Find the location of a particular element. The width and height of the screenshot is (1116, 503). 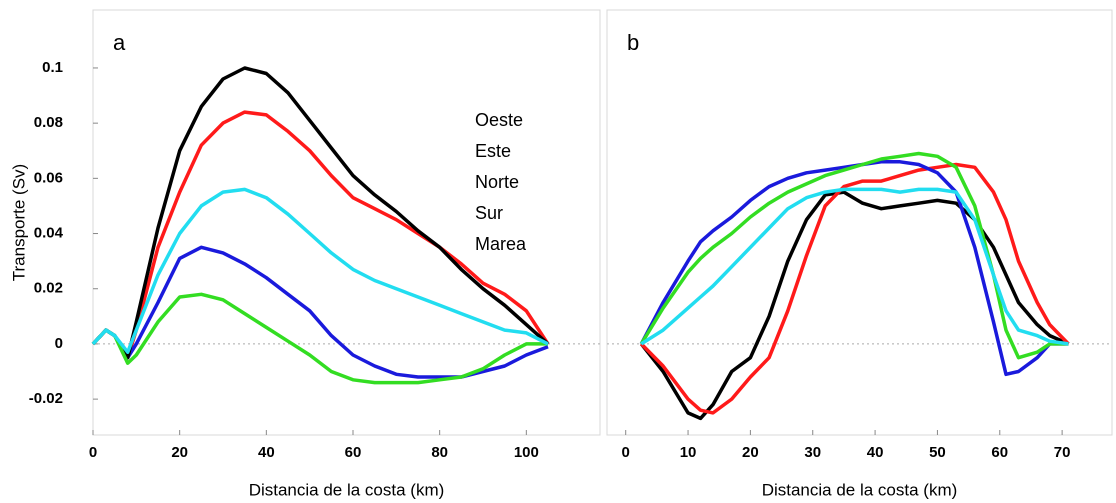

y-tick-label: 0.04 is located at coordinates (49, 233).